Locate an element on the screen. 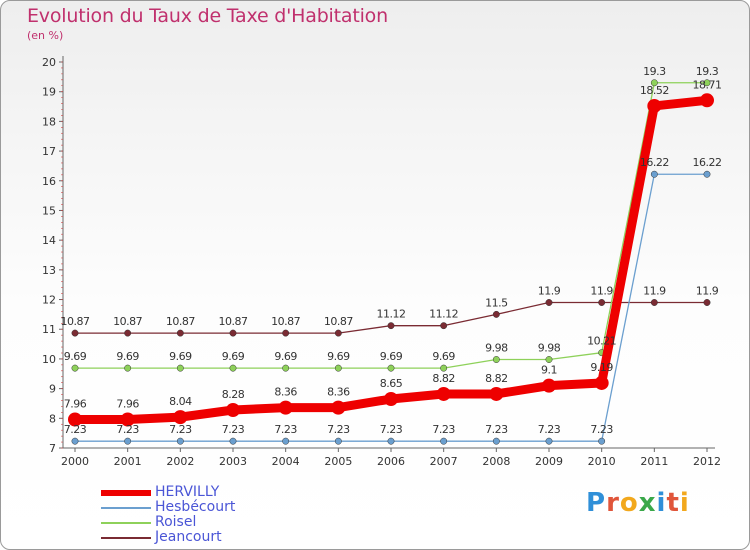  data-label-hervilly: 9.19 is located at coordinates (601, 367).